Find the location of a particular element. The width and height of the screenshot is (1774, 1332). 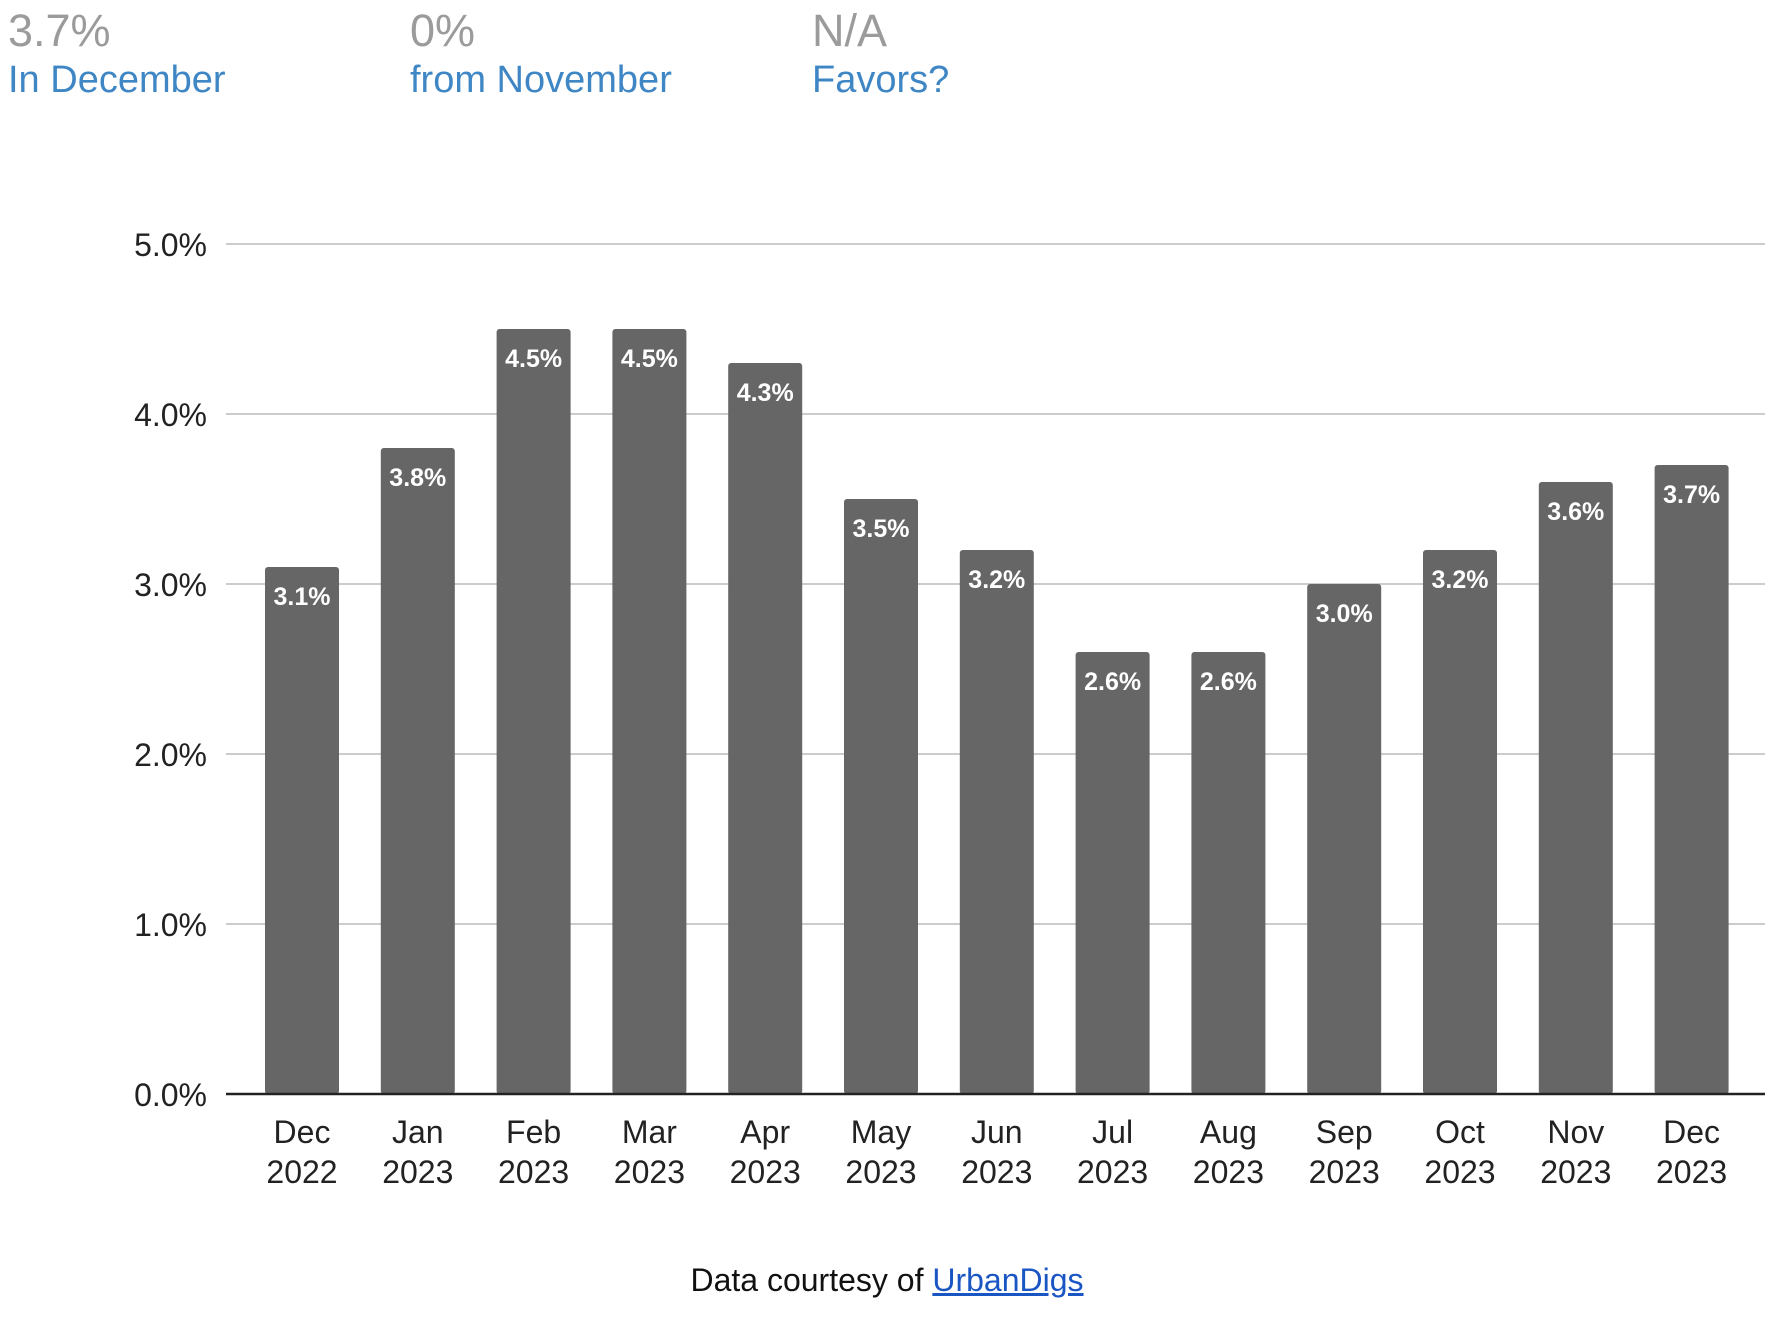

x-tick-label-year: 2022 is located at coordinates (301, 1172).